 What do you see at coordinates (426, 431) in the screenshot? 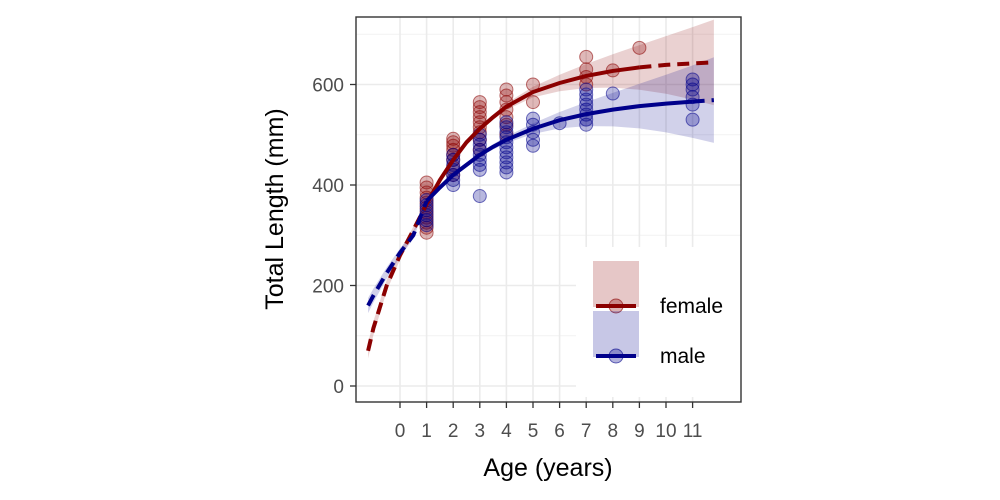
I see `x-tick-label: 1` at bounding box center [426, 431].